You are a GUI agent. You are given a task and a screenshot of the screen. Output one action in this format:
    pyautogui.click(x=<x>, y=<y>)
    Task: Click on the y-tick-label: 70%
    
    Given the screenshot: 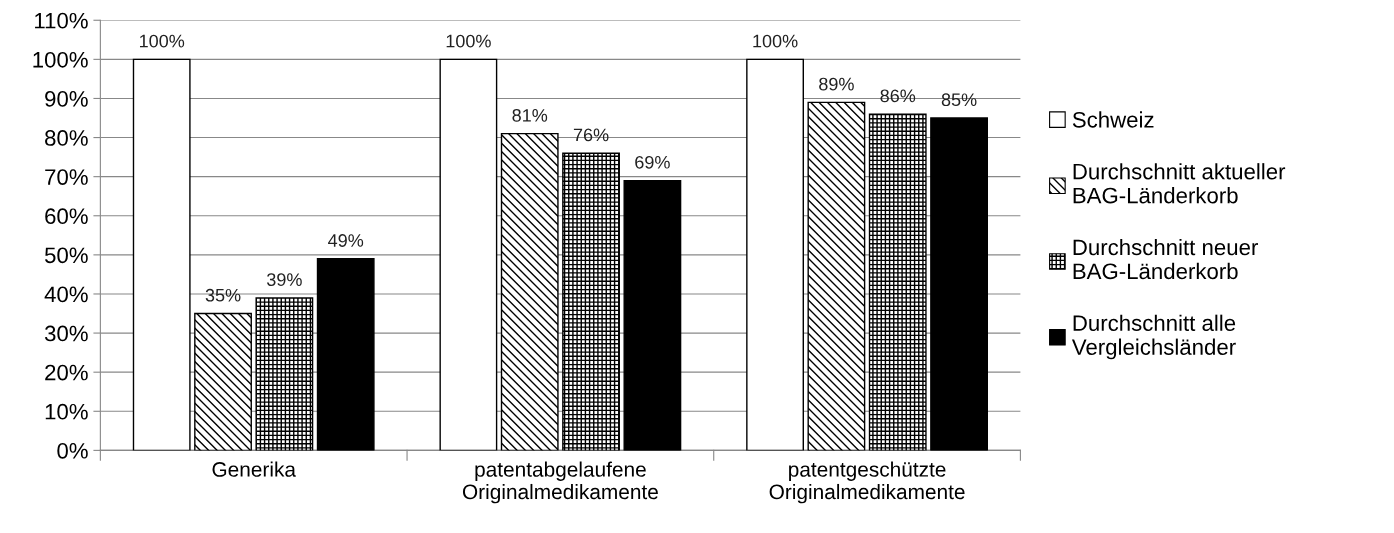 What is the action you would take?
    pyautogui.click(x=66, y=177)
    